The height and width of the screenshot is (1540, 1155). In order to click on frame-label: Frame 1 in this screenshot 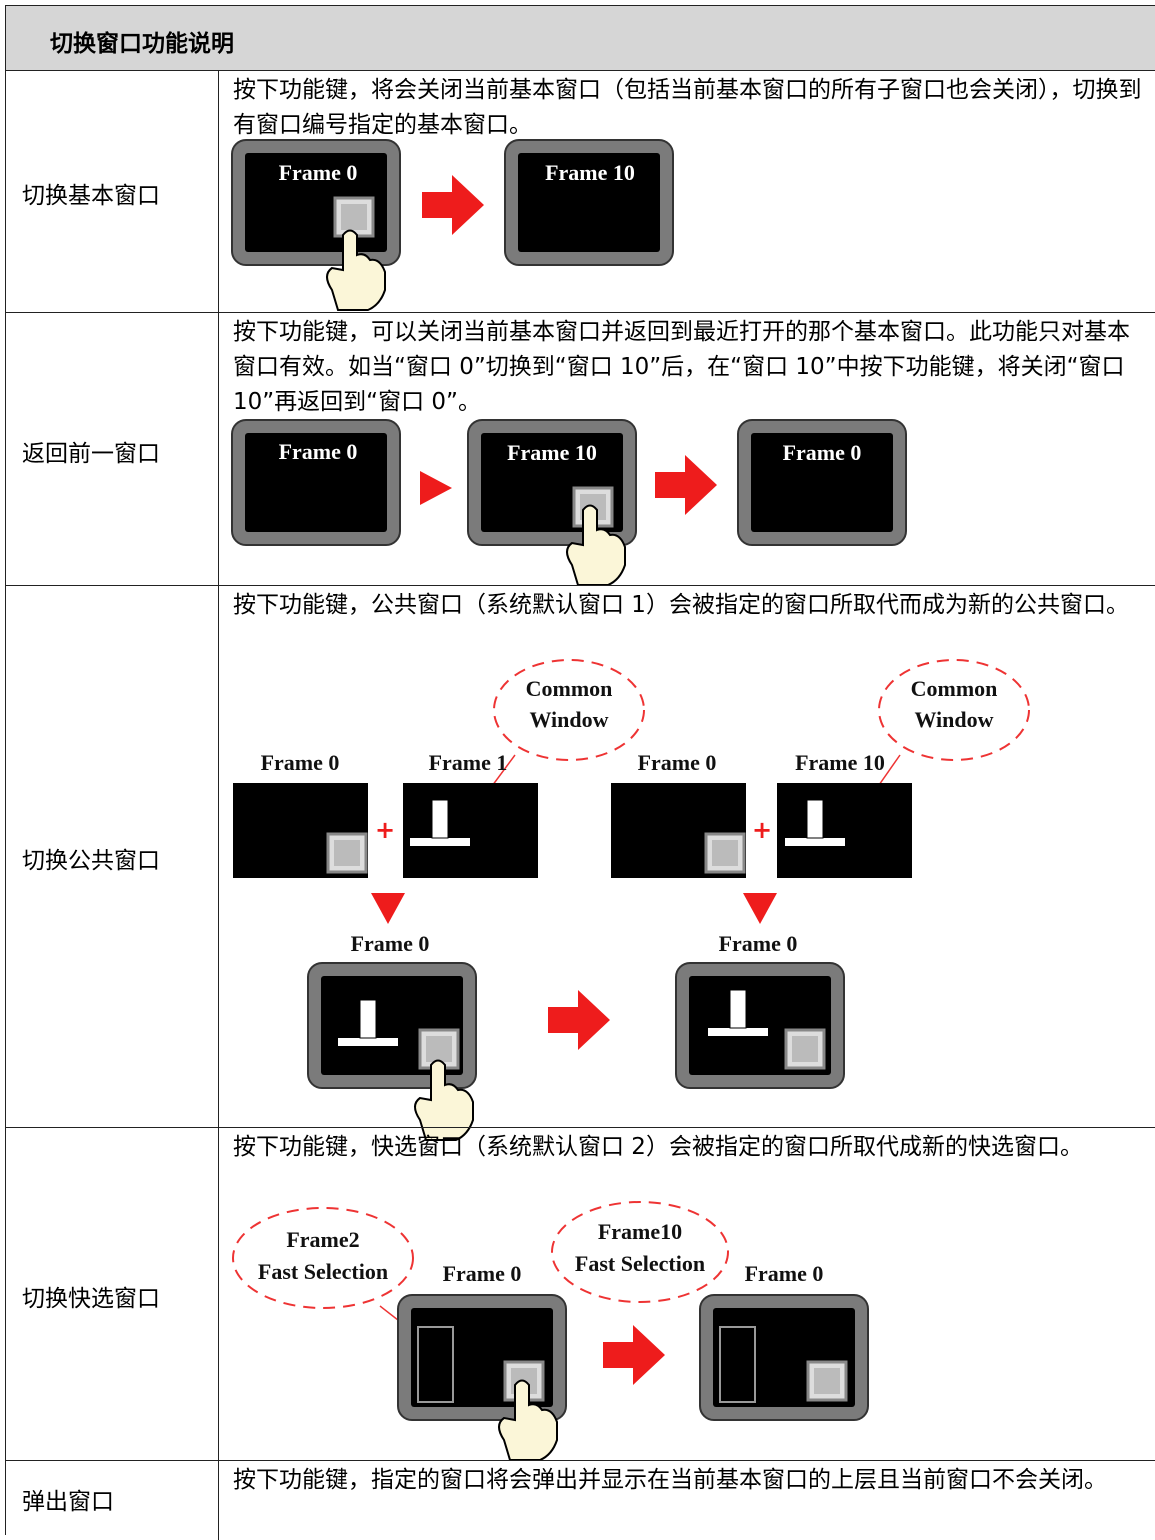, I will do `click(468, 762)`.